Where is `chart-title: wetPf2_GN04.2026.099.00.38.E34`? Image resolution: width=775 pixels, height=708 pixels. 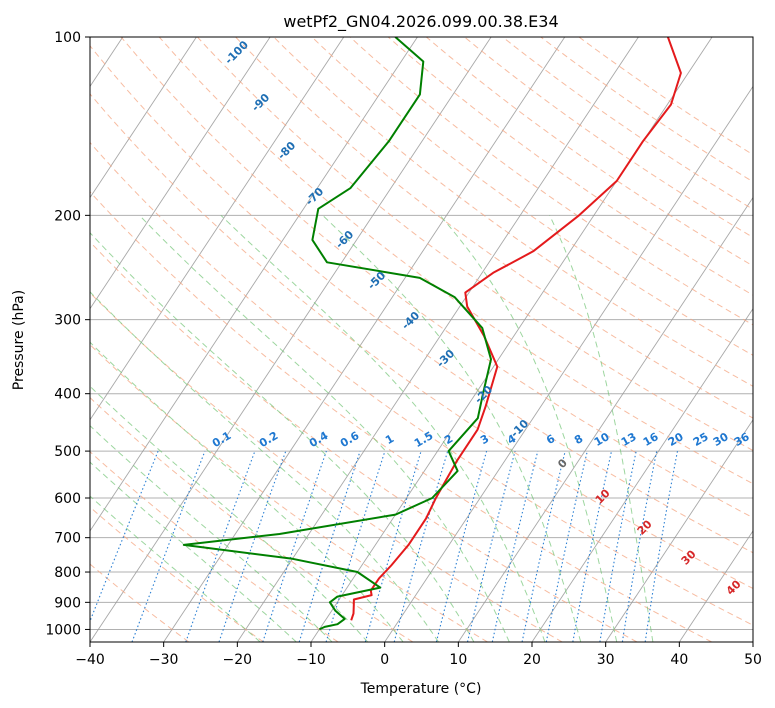
chart-title: wetPf2_GN04.2026.099.00.38.E34 is located at coordinates (420, 22).